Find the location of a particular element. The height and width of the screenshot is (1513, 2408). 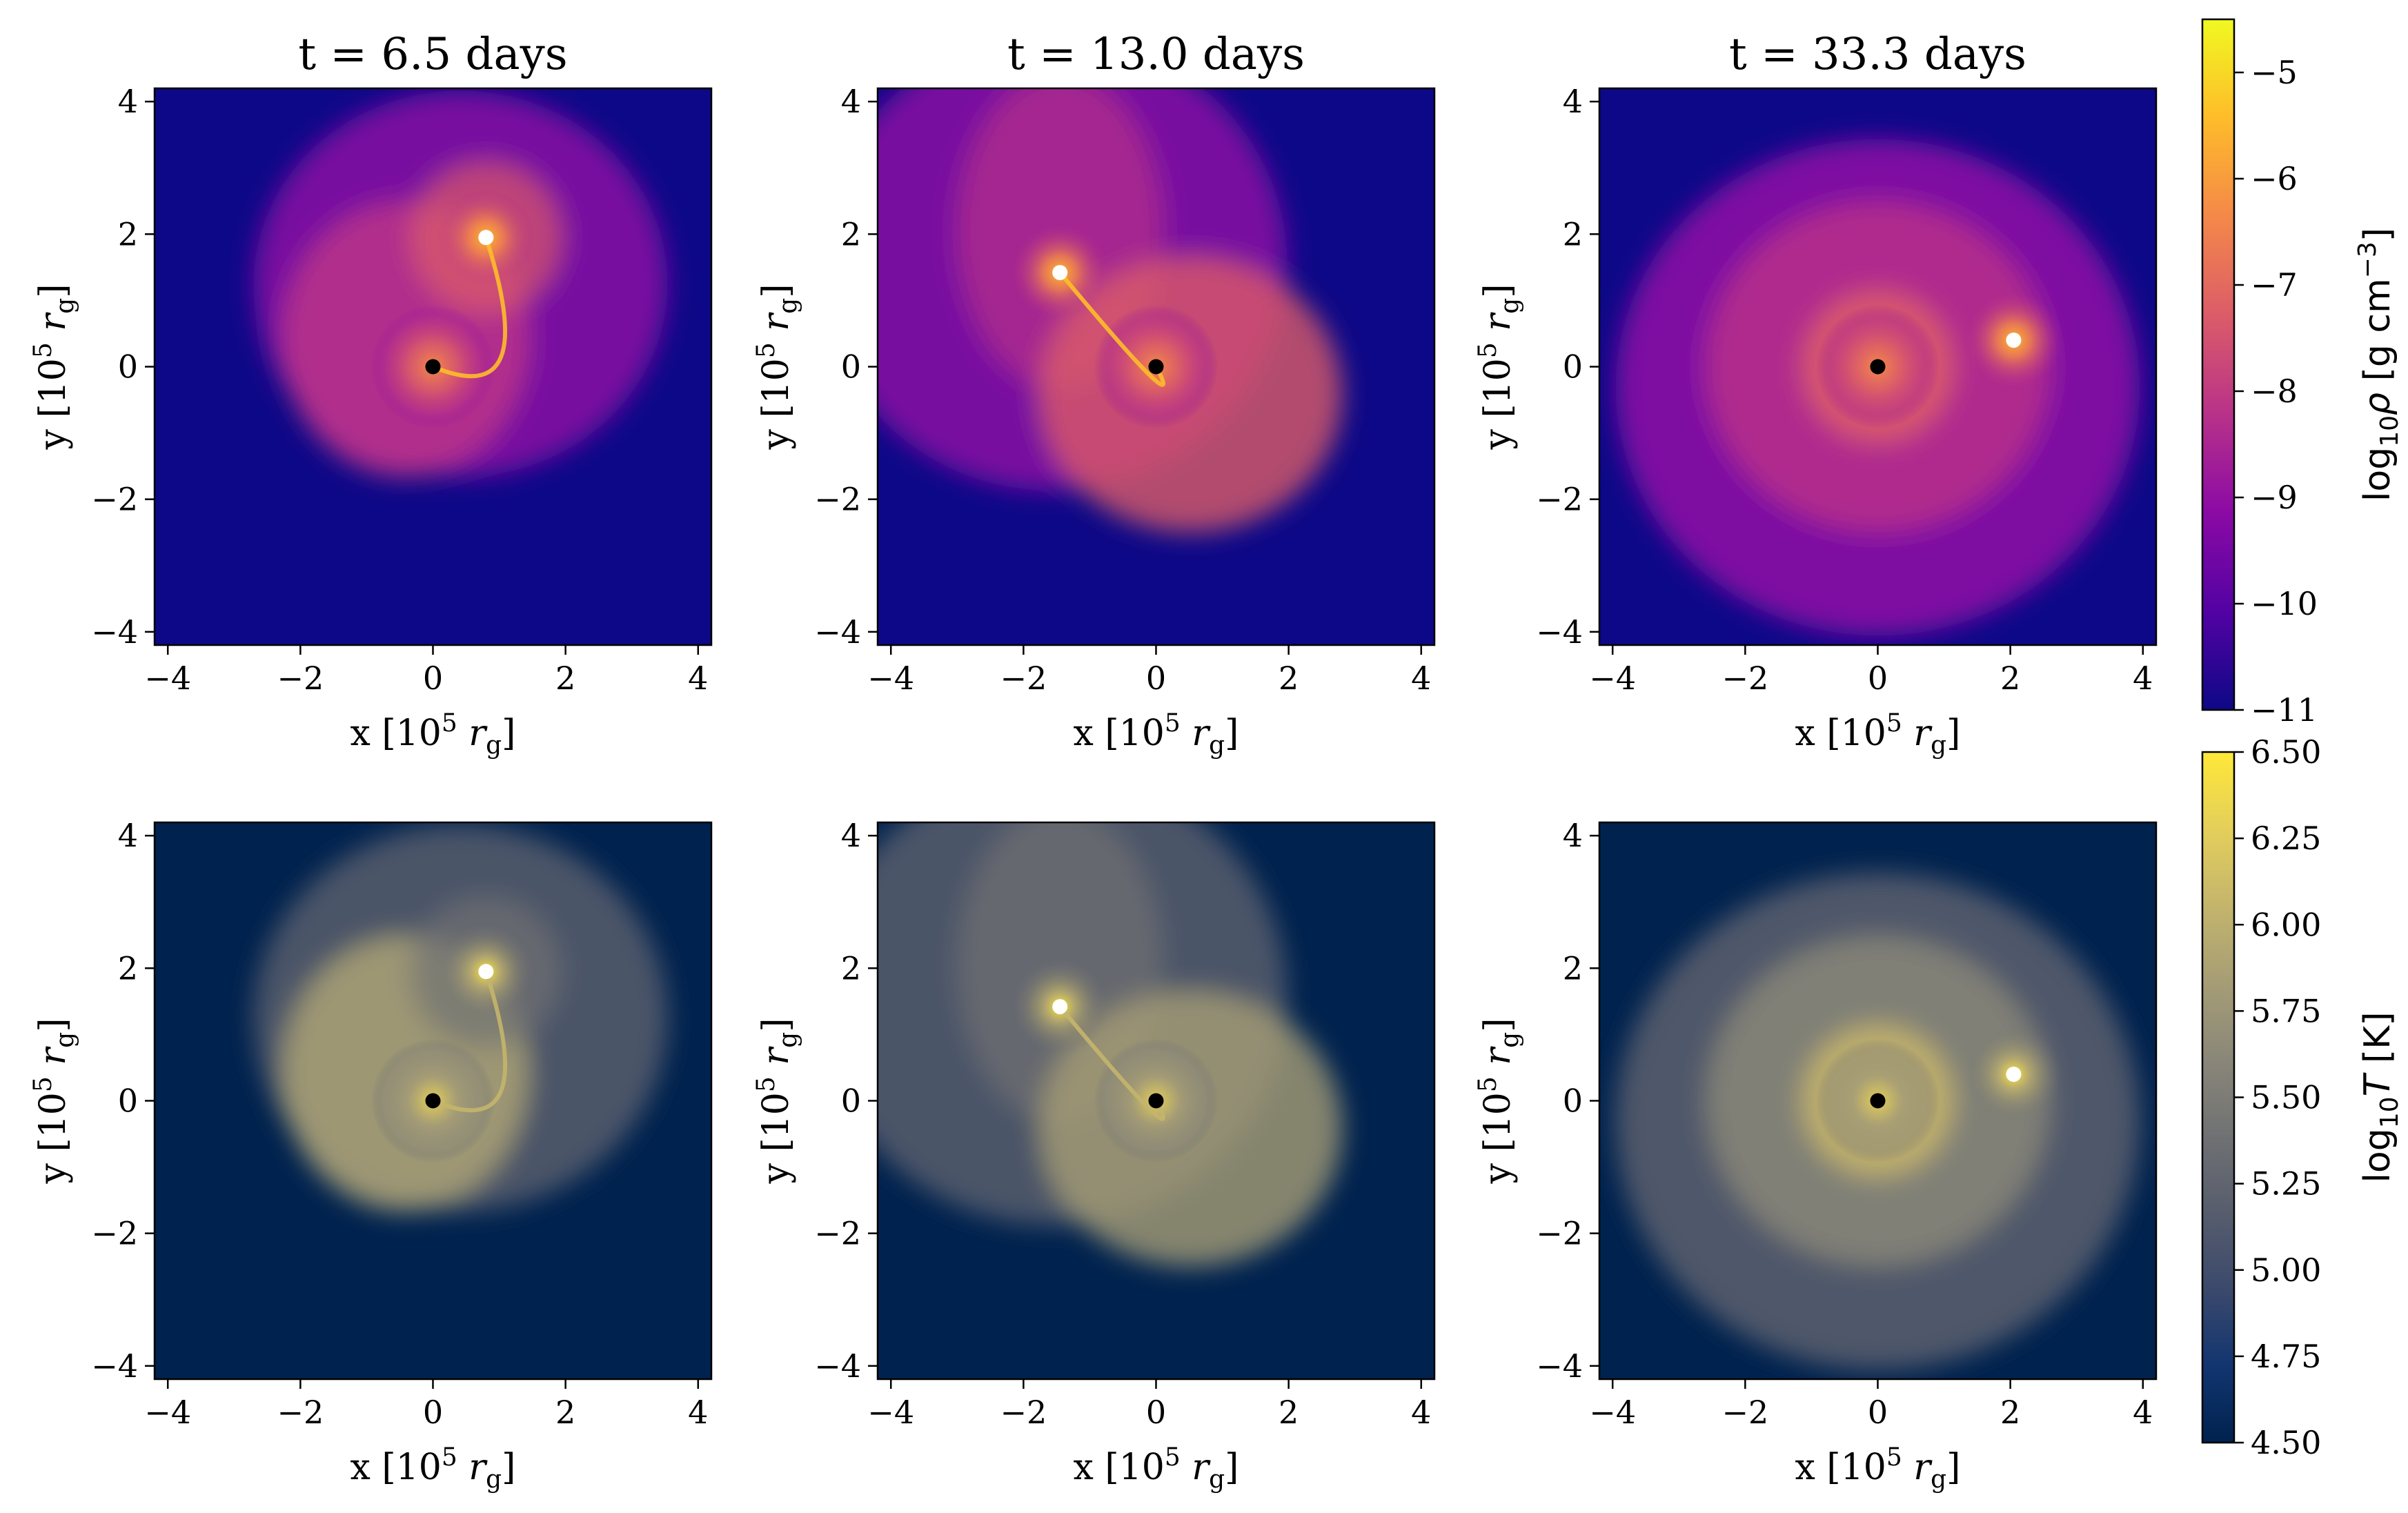

colorbar-tick-label: −6 is located at coordinates (2274, 178).